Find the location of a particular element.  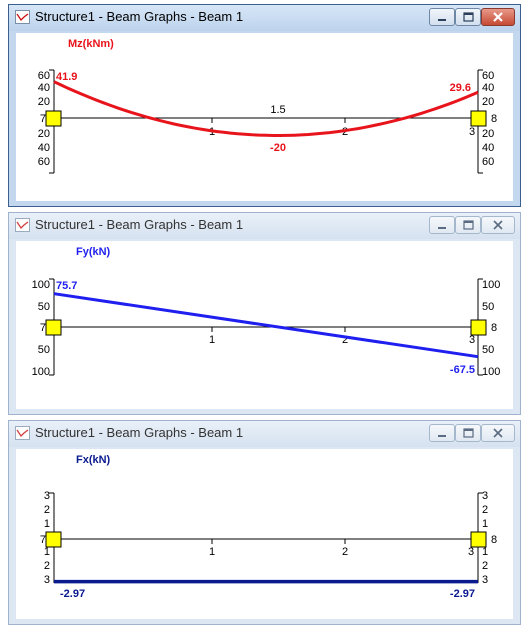

shear-line is located at coordinates (266, 325).